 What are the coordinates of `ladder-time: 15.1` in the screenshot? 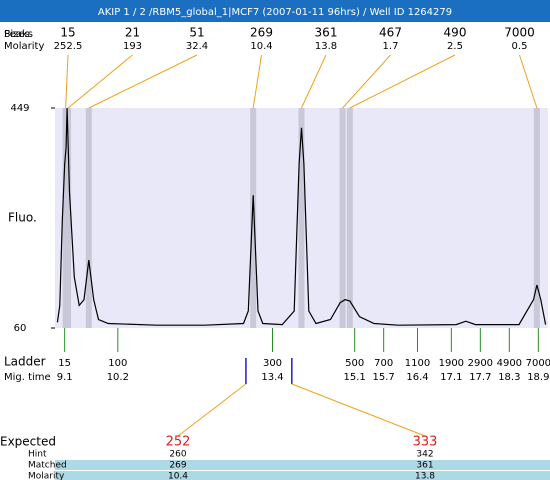 It's located at (355, 377).